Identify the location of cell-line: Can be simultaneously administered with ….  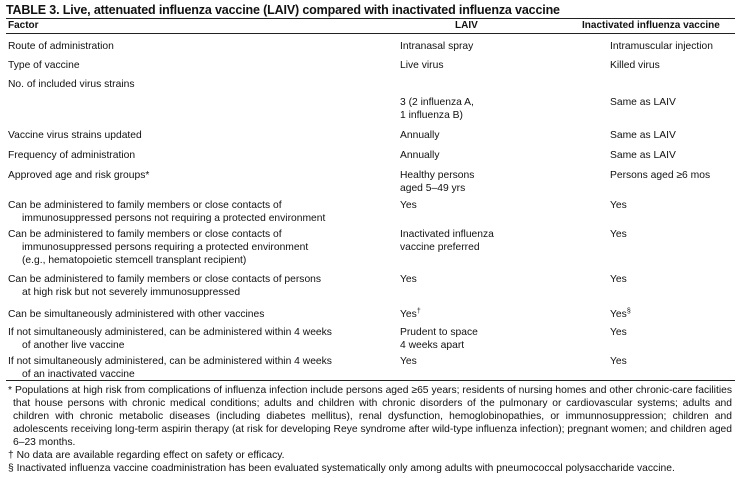
(136, 314).